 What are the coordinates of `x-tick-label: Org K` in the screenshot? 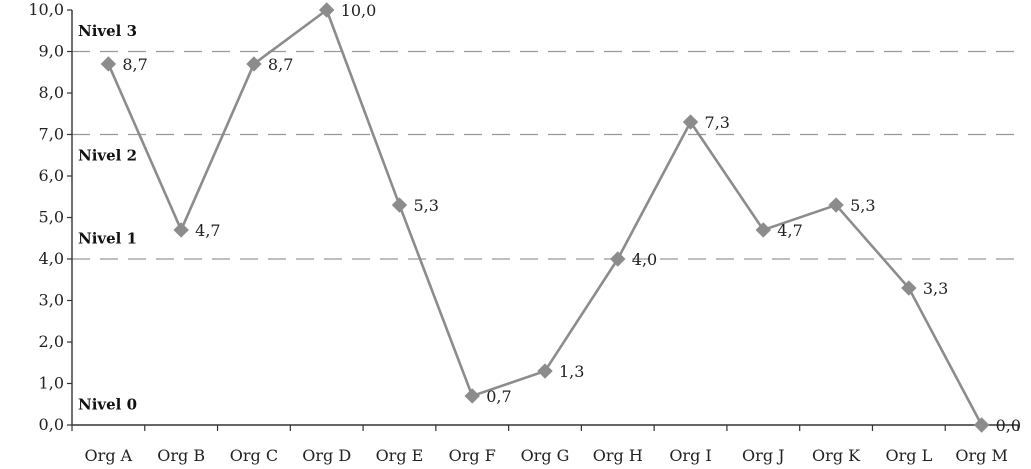 It's located at (836, 455).